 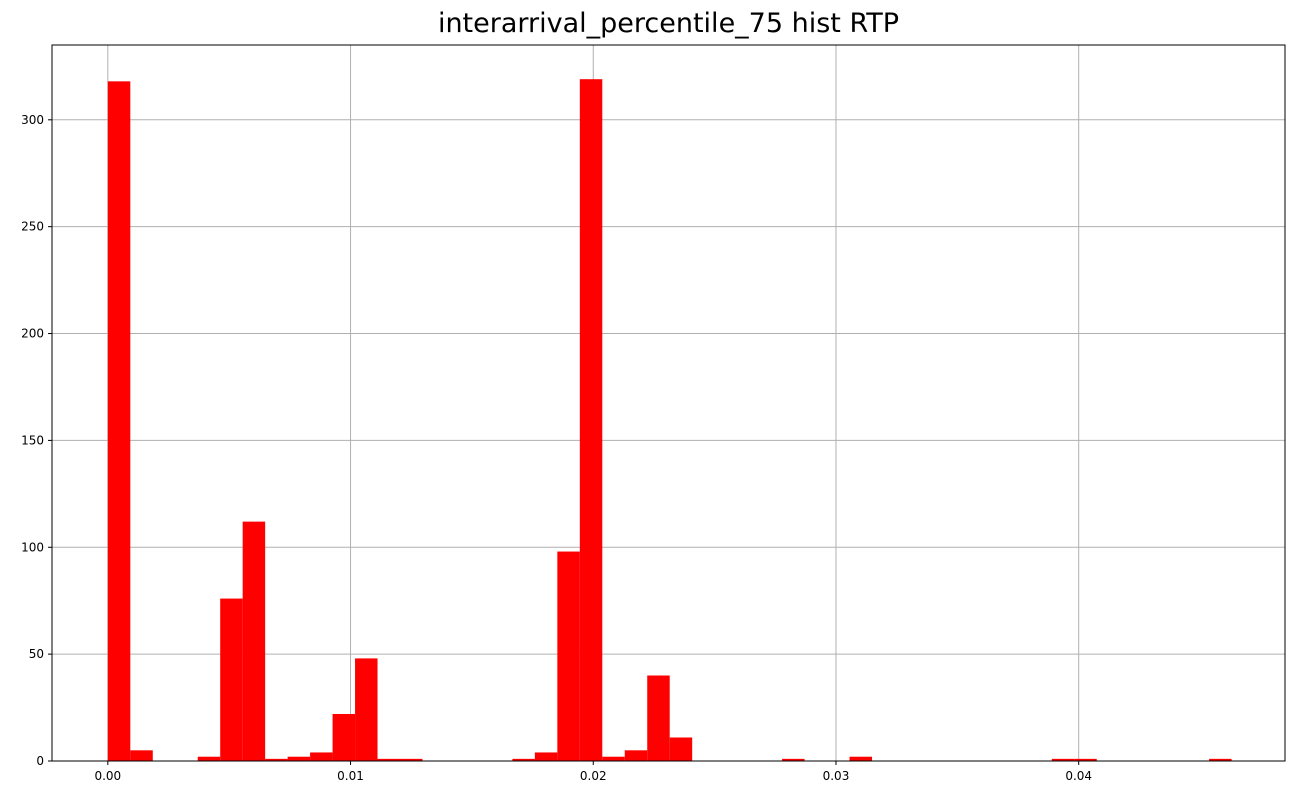 I want to click on x-tick-label: 0.00, so click(x=107, y=776).